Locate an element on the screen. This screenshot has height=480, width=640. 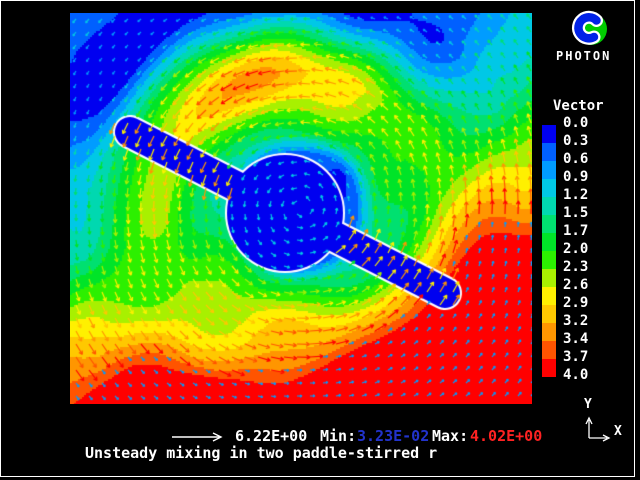
legend-tick-label: 1.2 is located at coordinates (576, 195).